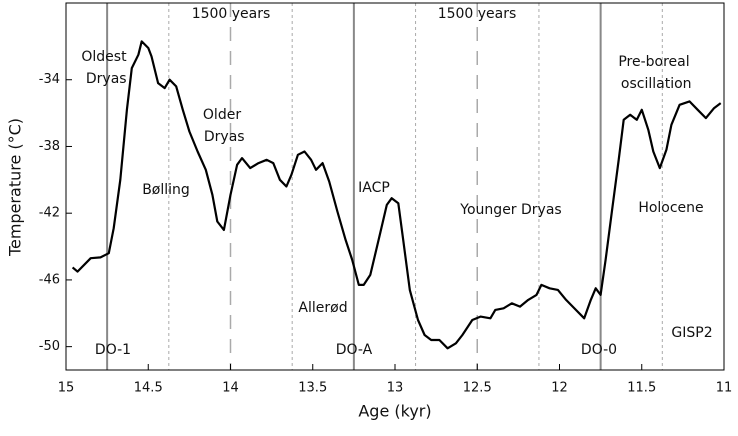 This screenshot has height=436, width=738. Describe the element at coordinates (559, 388) in the screenshot. I see `x-tick-label: 12` at that location.